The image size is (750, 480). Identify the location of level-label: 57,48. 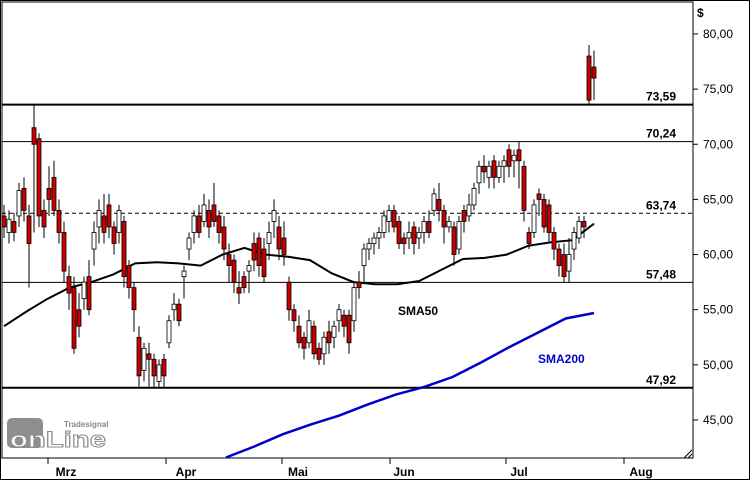
(661, 274).